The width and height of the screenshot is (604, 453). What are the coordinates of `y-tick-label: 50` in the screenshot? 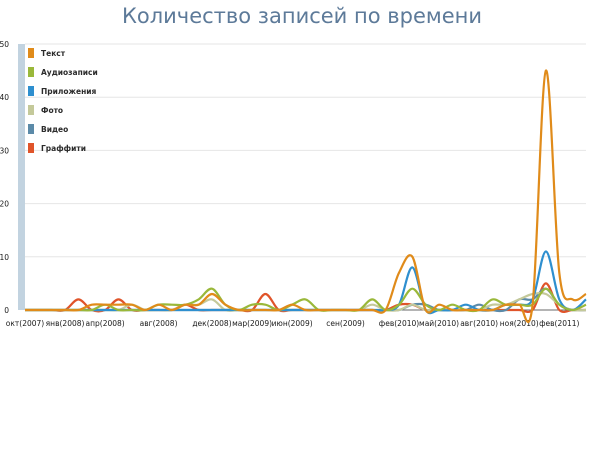 It's located at (4, 44).